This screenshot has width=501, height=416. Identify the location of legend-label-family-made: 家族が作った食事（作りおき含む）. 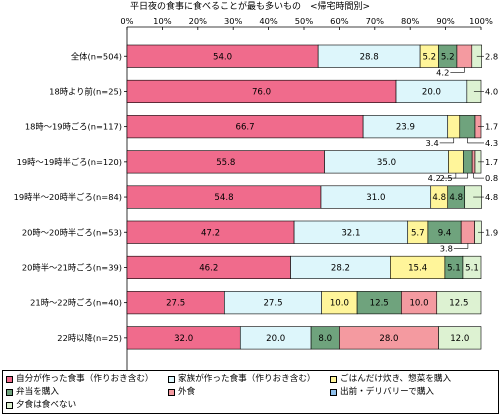
(247, 379).